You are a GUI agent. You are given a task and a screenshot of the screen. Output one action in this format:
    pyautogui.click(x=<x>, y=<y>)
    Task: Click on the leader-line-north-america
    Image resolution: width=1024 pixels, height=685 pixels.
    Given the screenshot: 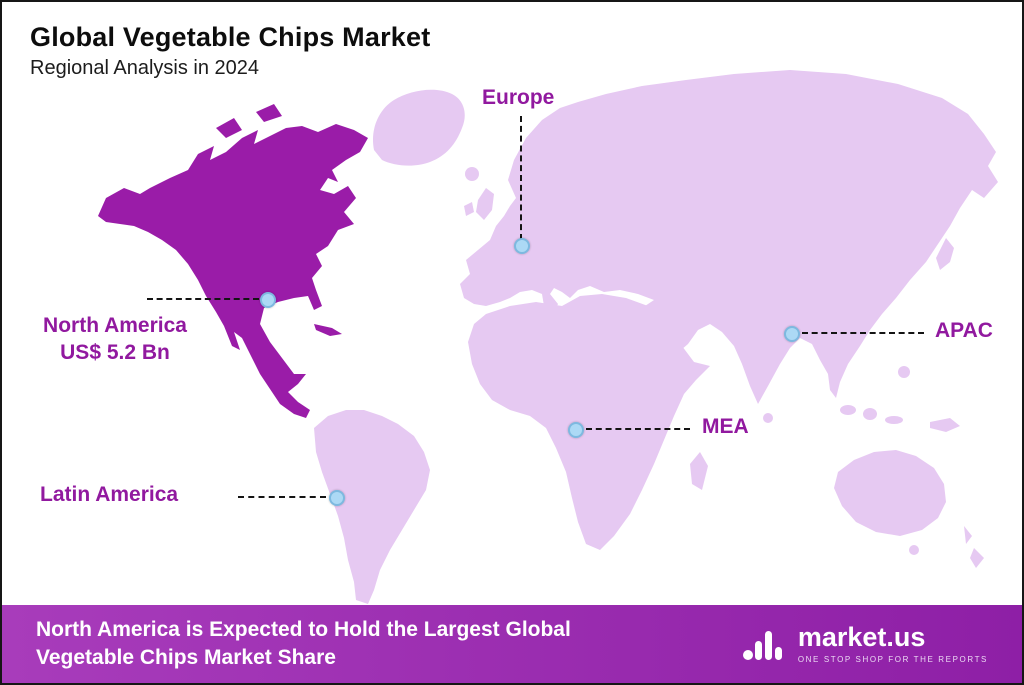 What is the action you would take?
    pyautogui.click(x=203, y=299)
    